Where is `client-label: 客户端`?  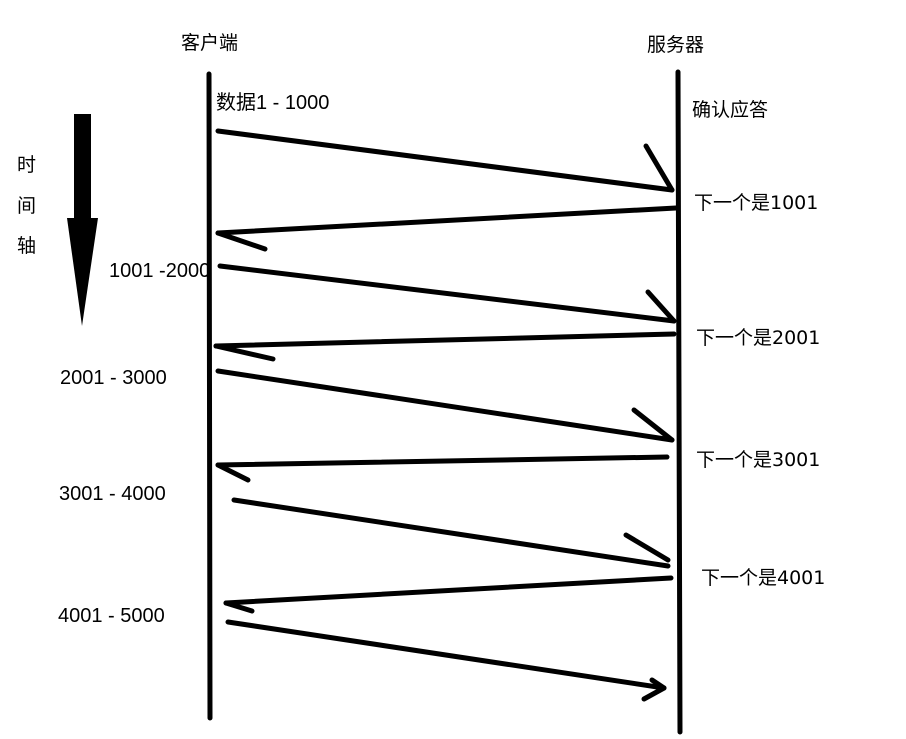
client-label: 客户端 is located at coordinates (210, 43).